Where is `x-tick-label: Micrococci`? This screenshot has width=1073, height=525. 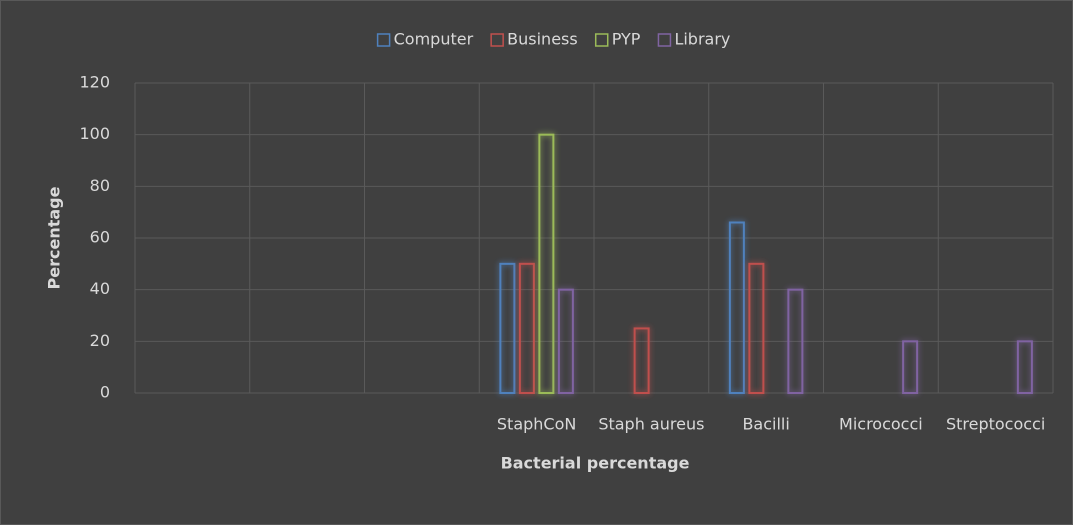 x-tick-label: Micrococci is located at coordinates (881, 424).